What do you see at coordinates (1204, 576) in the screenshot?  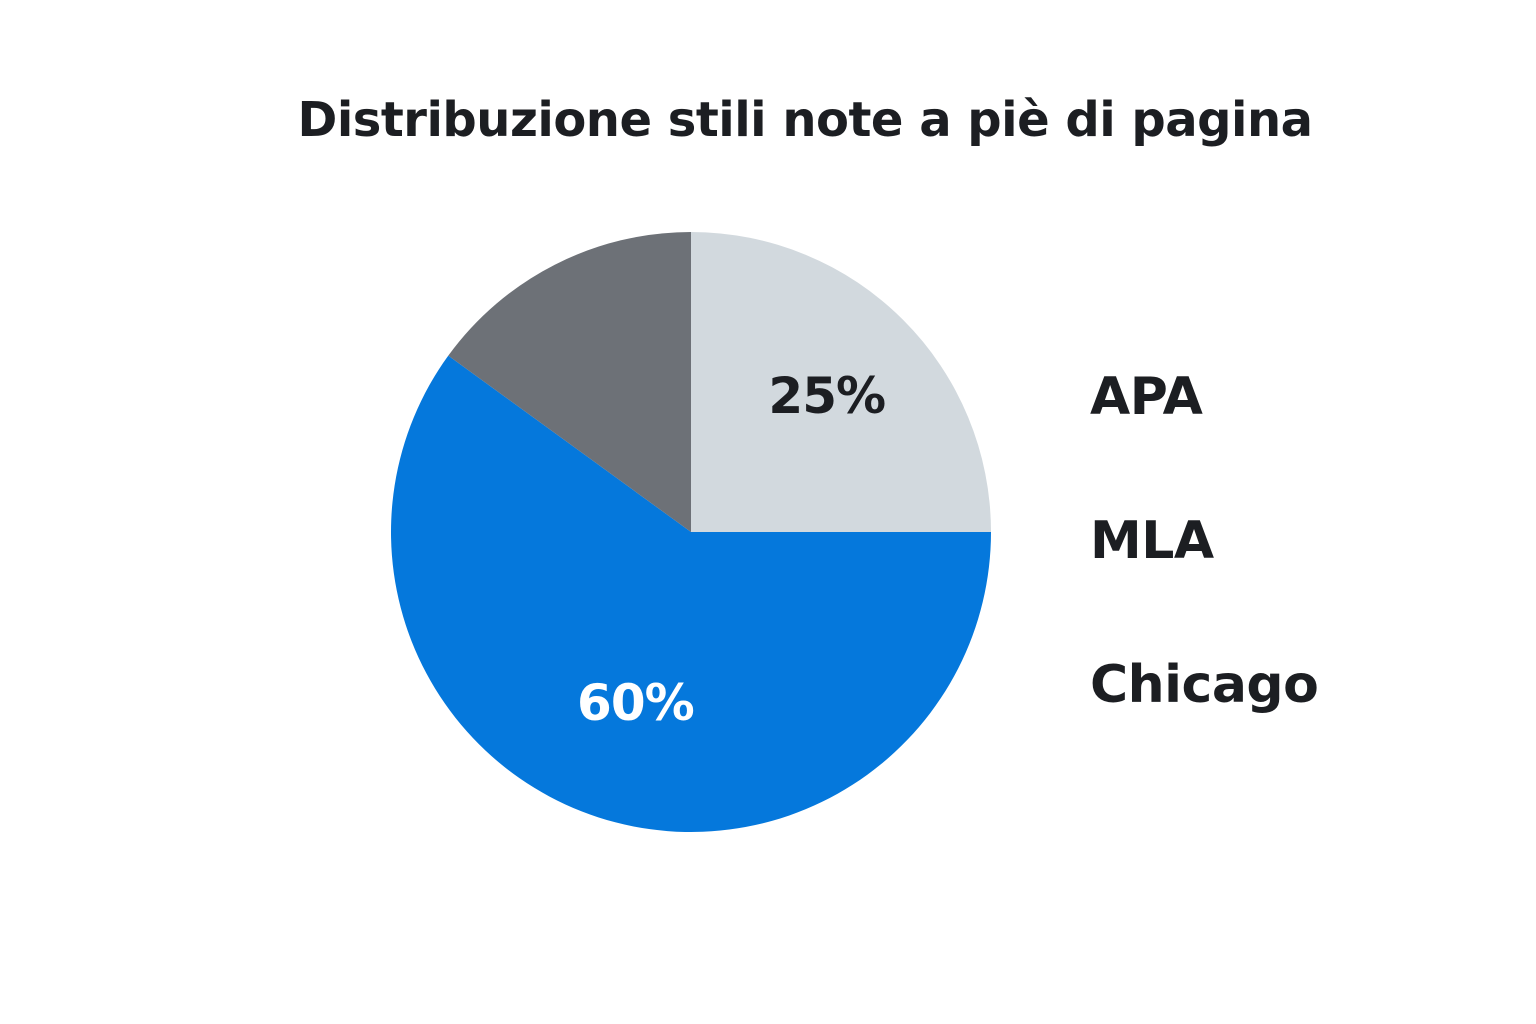 I see `legend: APA MLA Chicago` at bounding box center [1204, 576].